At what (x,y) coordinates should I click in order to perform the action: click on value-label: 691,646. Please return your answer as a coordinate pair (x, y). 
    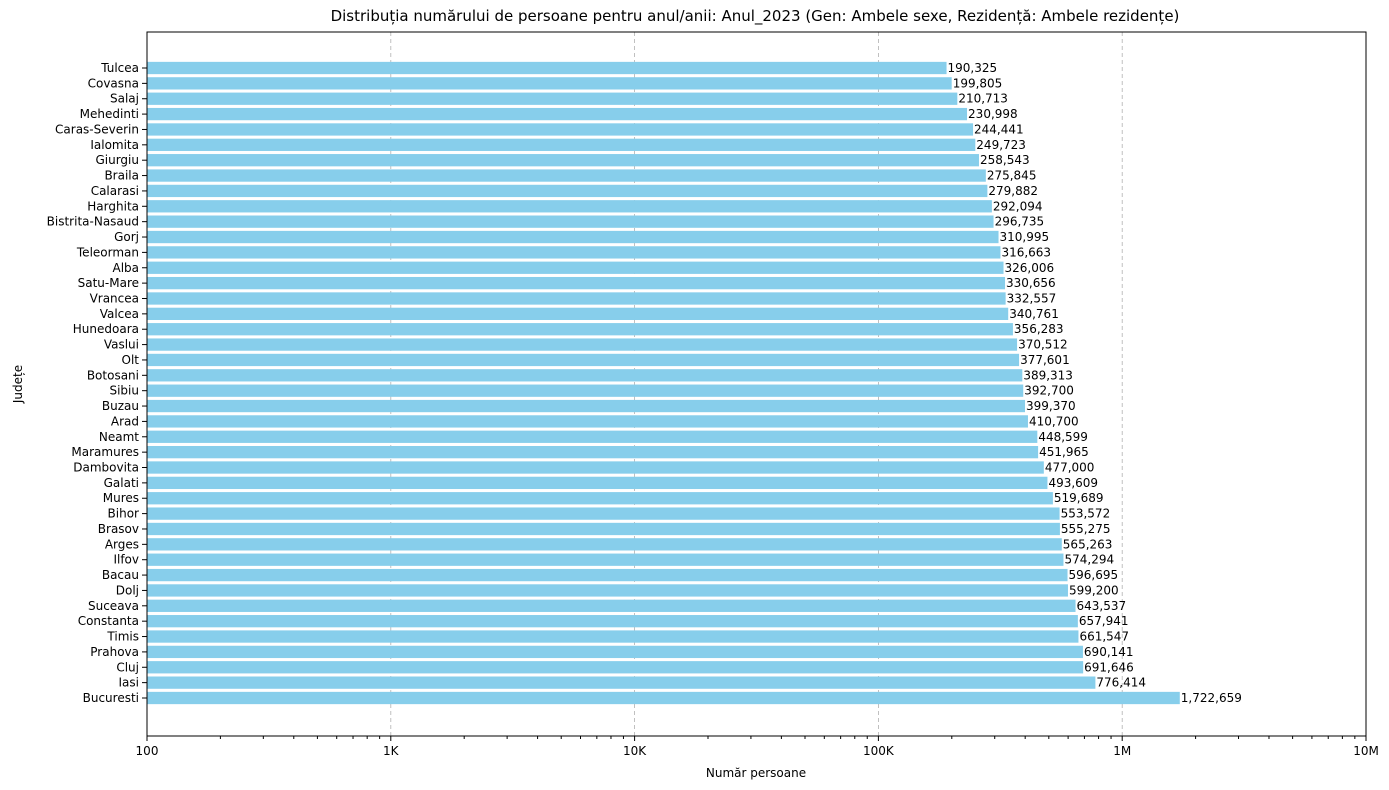
    Looking at the image, I should click on (1109, 667).